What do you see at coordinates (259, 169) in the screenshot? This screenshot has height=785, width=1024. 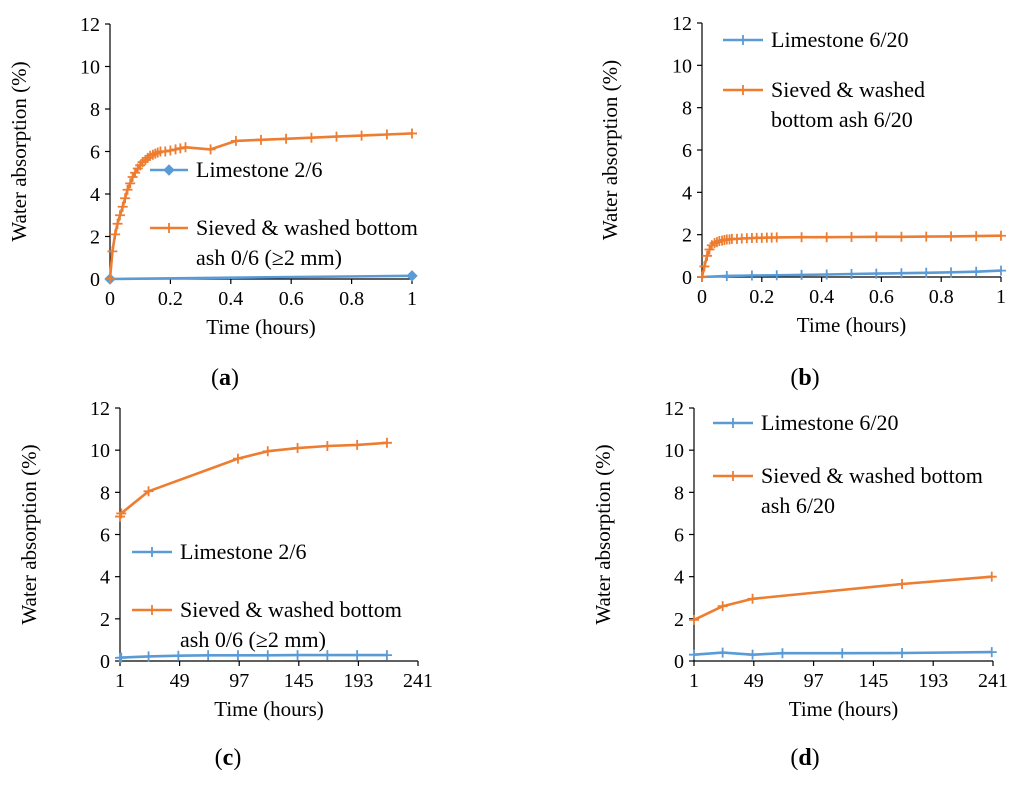 I see `legend-label: Limestone 2/6` at bounding box center [259, 169].